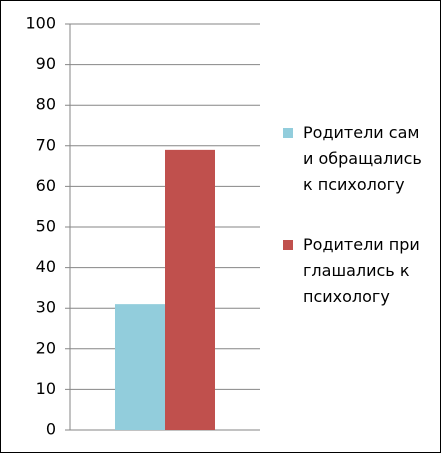 Image resolution: width=441 pixels, height=453 pixels. I want to click on y-tick-label: 0, so click(51, 429).